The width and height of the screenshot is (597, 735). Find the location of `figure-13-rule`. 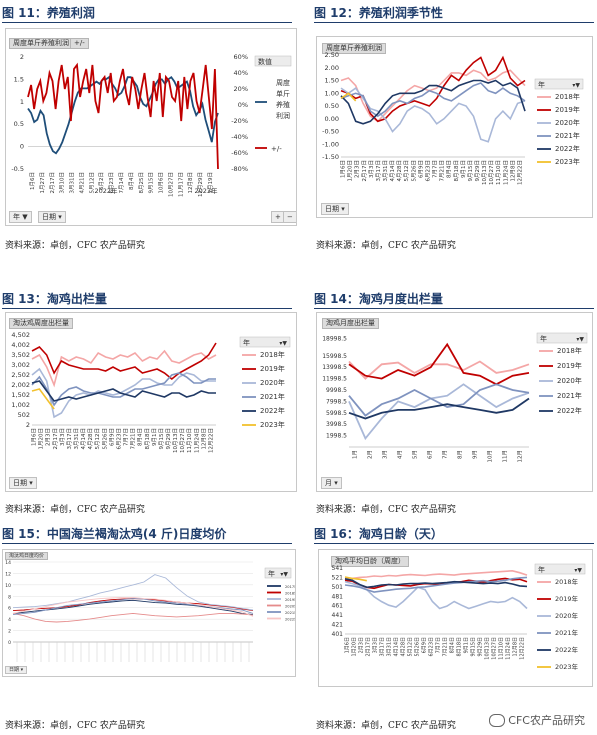

figure-13-rule is located at coordinates (147, 308).